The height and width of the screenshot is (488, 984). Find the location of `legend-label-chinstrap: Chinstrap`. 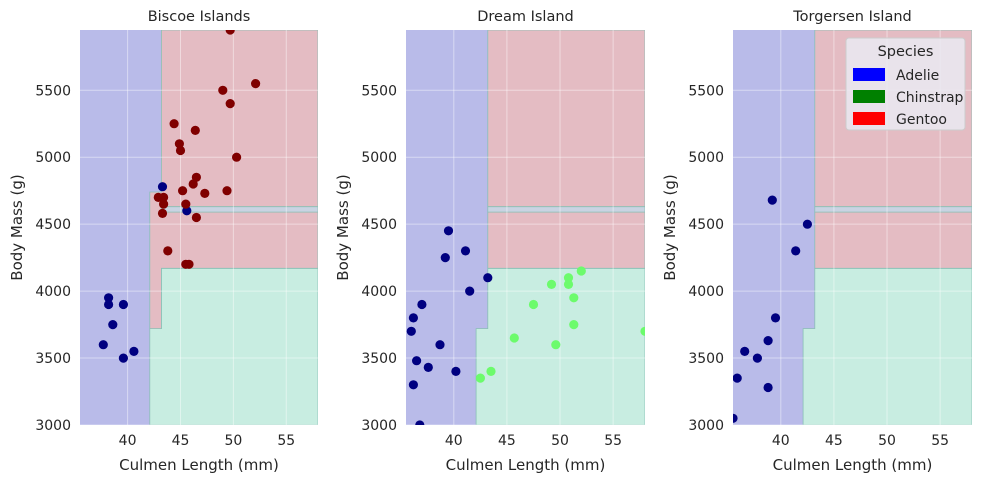

legend-label-chinstrap: Chinstrap is located at coordinates (930, 98).